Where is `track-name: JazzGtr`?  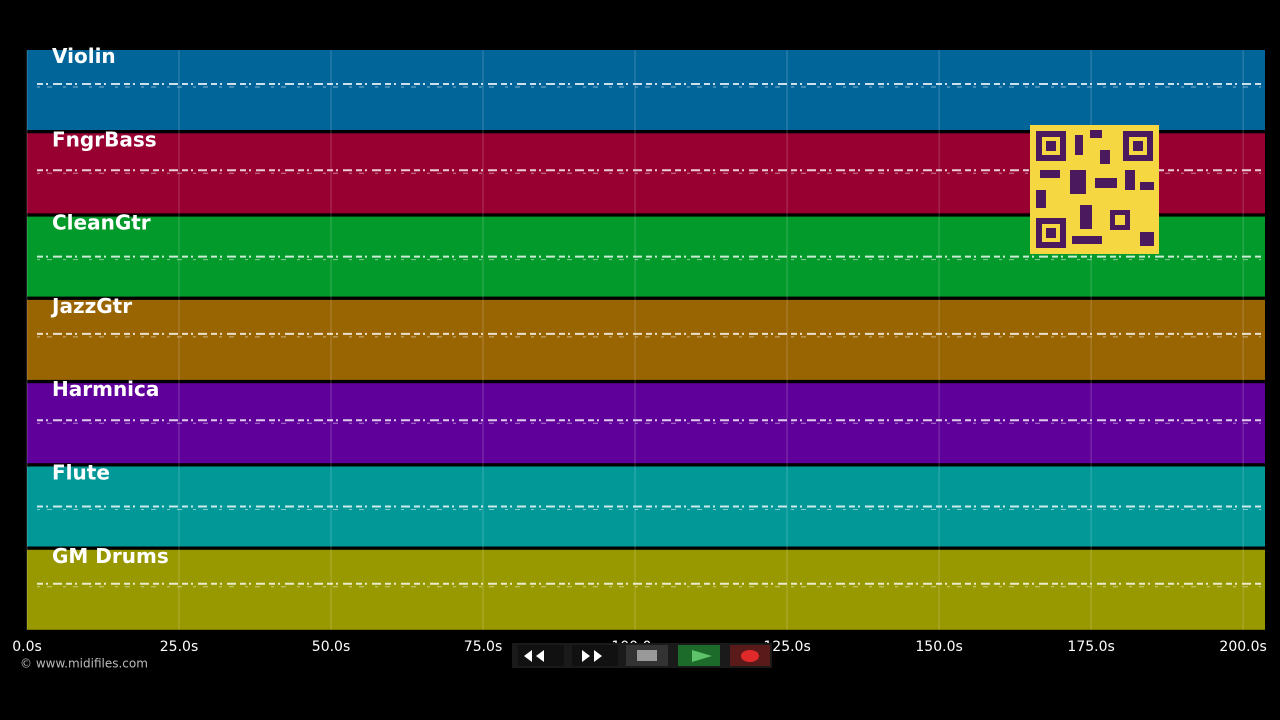
track-name: JazzGtr is located at coordinates (91, 306).